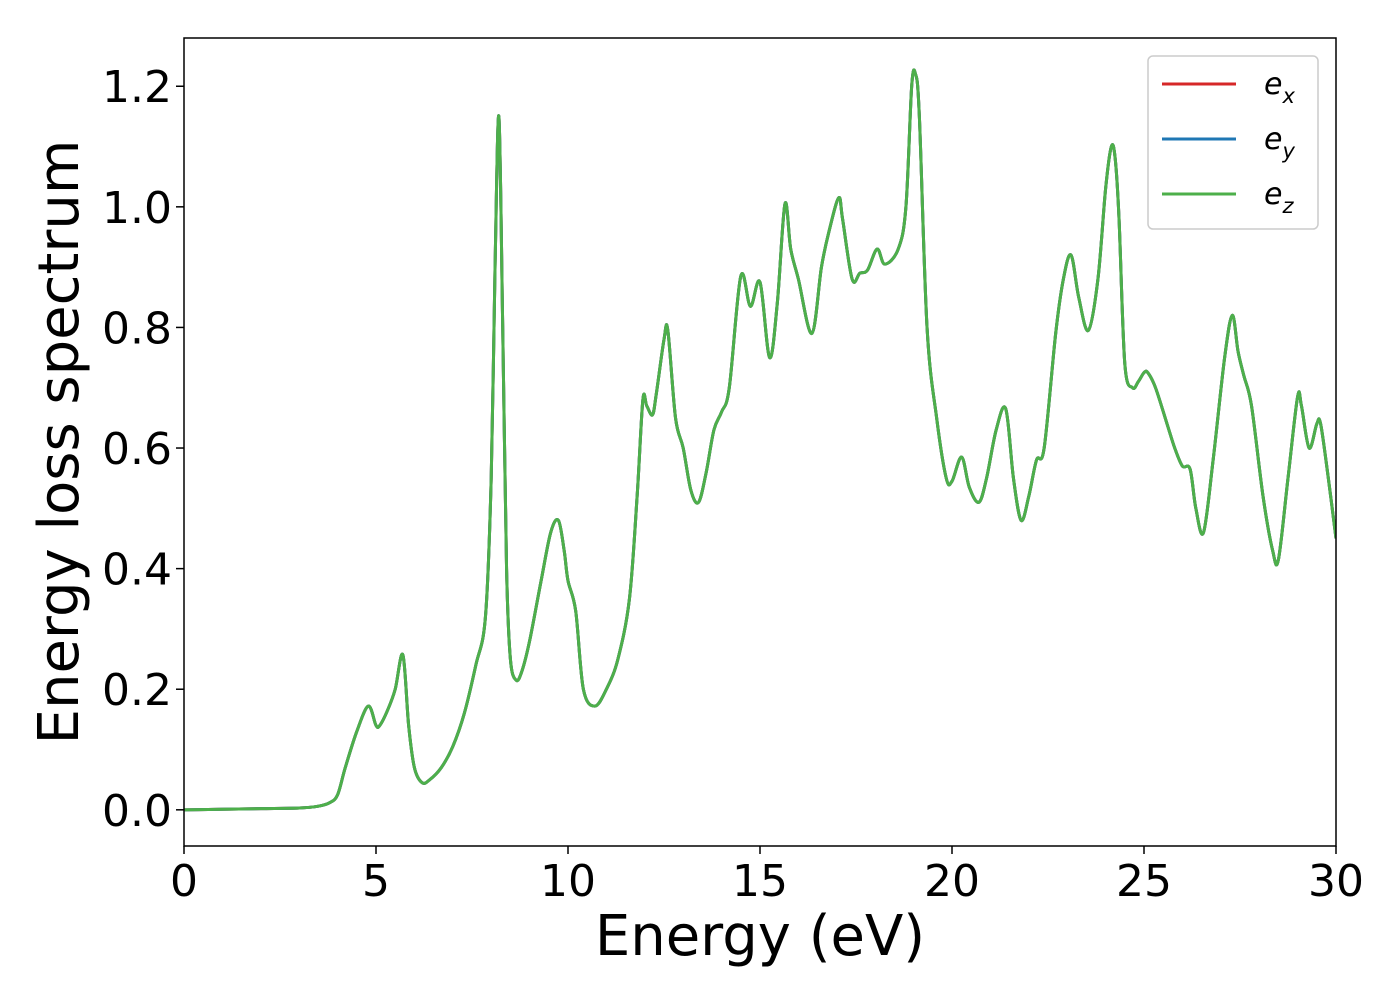 This screenshot has height=1000, width=1400. I want to click on x-axis-title: Energy (eV), so click(760, 936).